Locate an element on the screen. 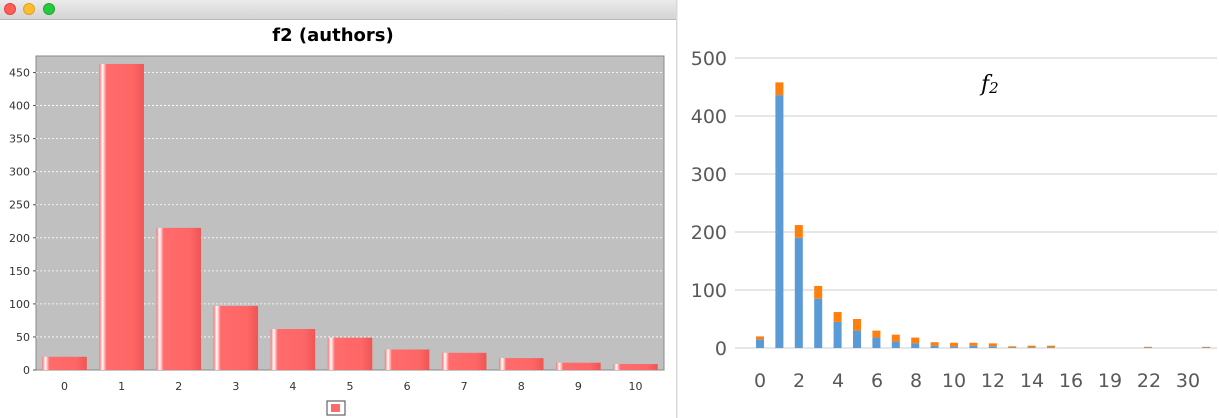 Image resolution: width=1219 pixels, height=418 pixels. legend-swatch is located at coordinates (335, 408).